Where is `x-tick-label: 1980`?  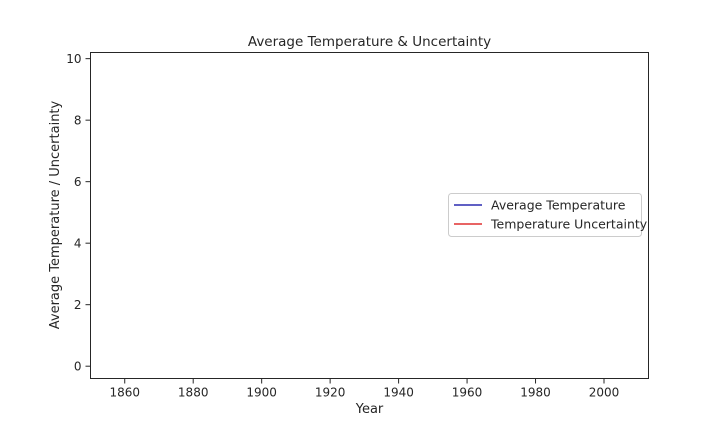
x-tick-label: 1980 is located at coordinates (535, 393).